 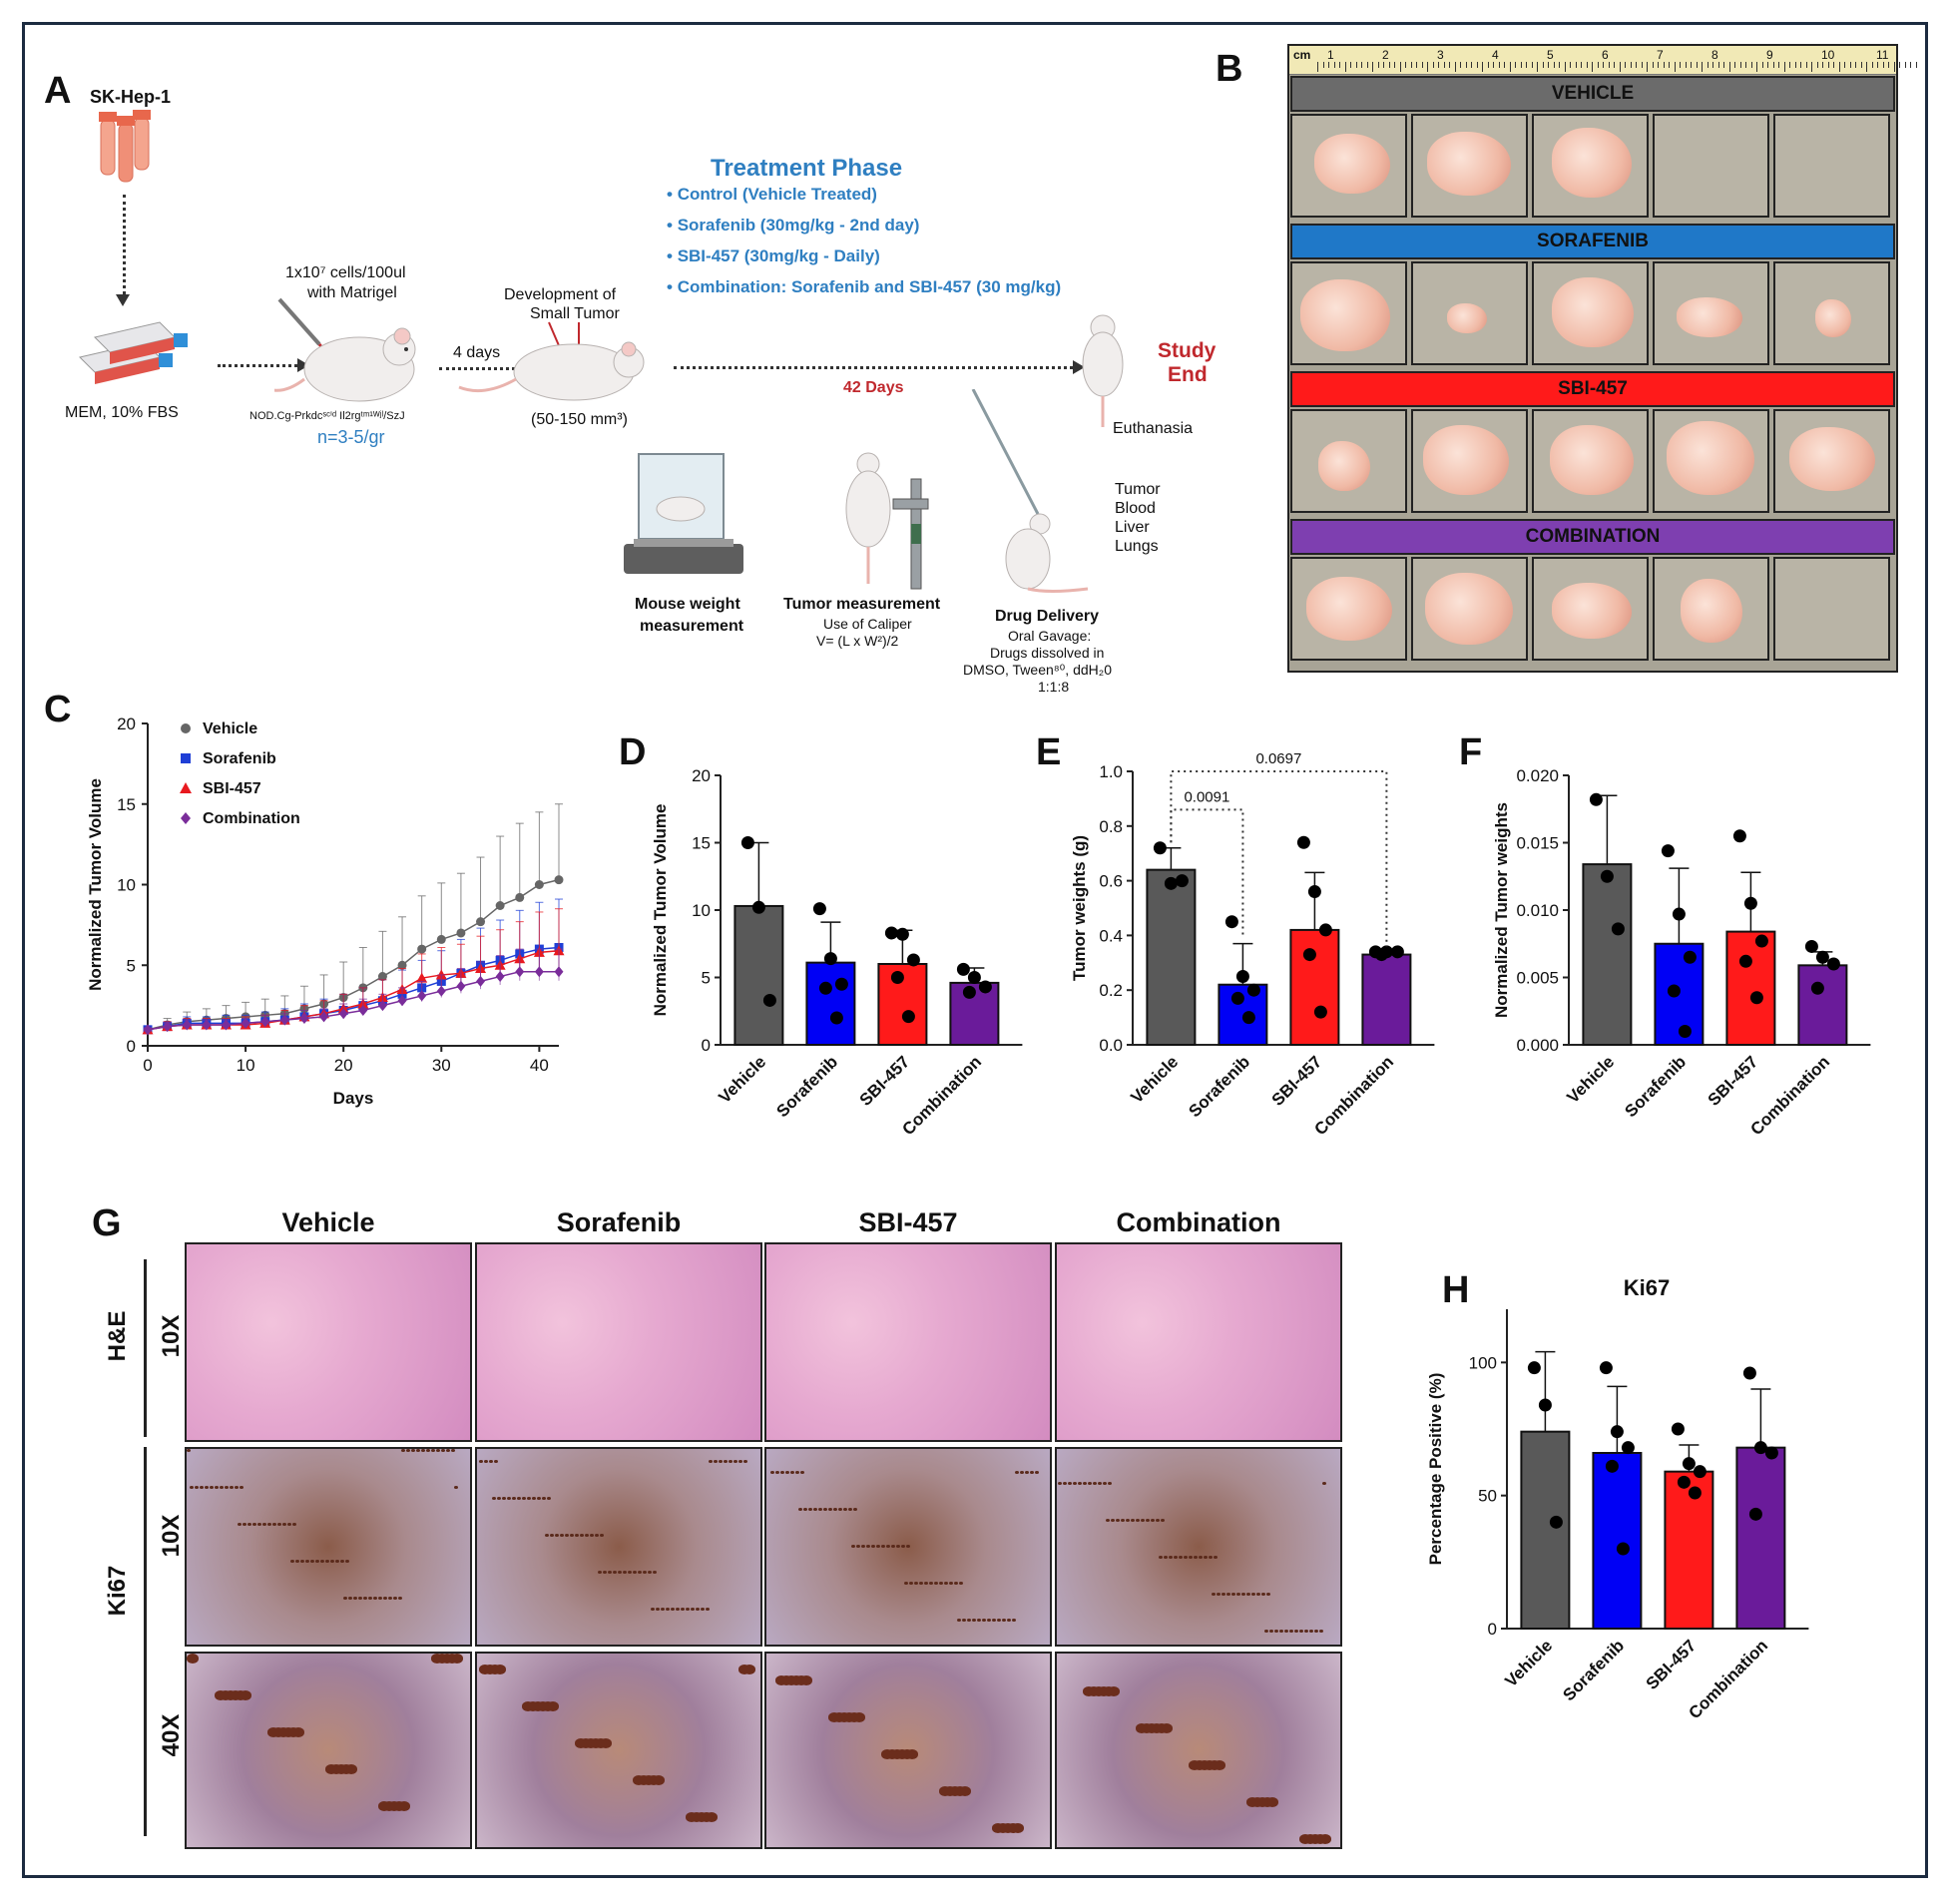 I want to click on development-label-2: Small Tumor, so click(x=575, y=313).